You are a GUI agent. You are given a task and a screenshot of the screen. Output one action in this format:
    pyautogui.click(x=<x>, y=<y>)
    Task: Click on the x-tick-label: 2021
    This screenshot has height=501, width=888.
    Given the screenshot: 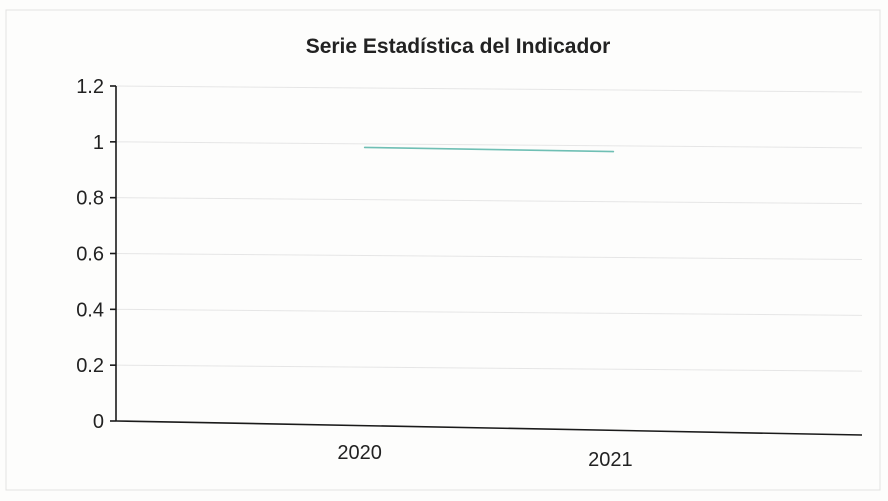 What is the action you would take?
    pyautogui.click(x=610, y=460)
    